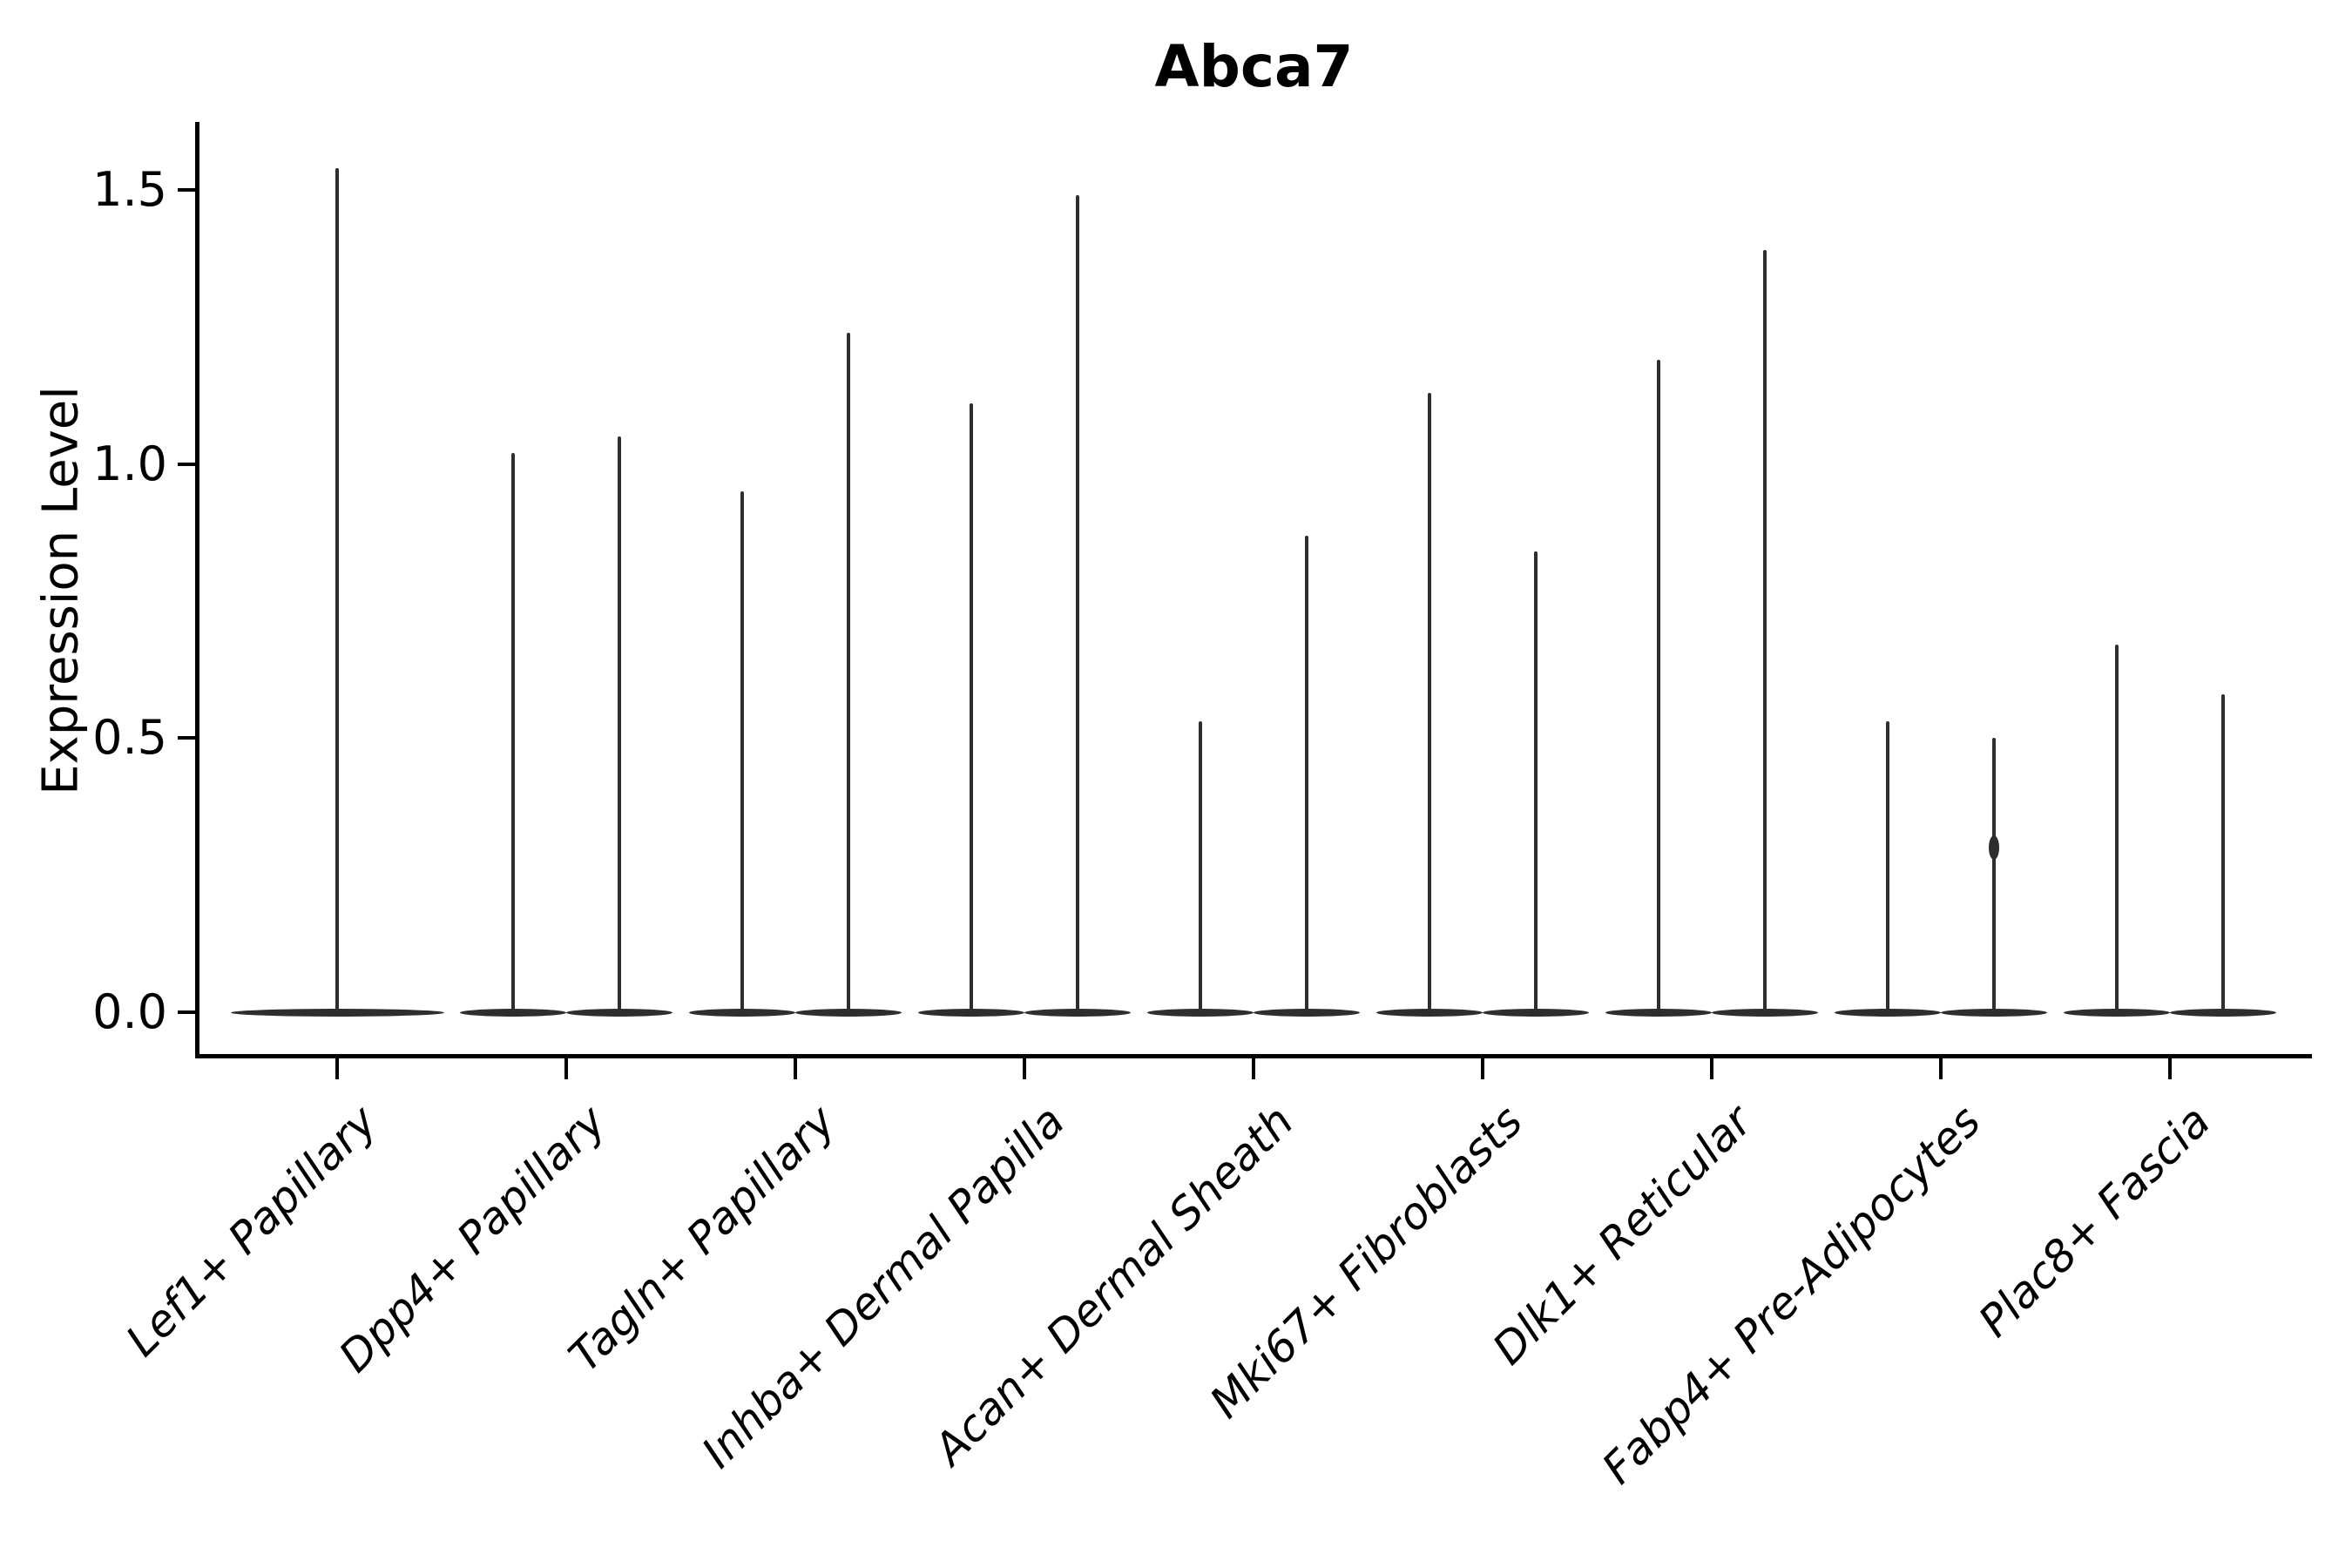 This screenshot has width=2352, height=1568. What do you see at coordinates (252, 1231) in the screenshot?
I see `x-tick-label: Lef1+ Papillary` at bounding box center [252, 1231].